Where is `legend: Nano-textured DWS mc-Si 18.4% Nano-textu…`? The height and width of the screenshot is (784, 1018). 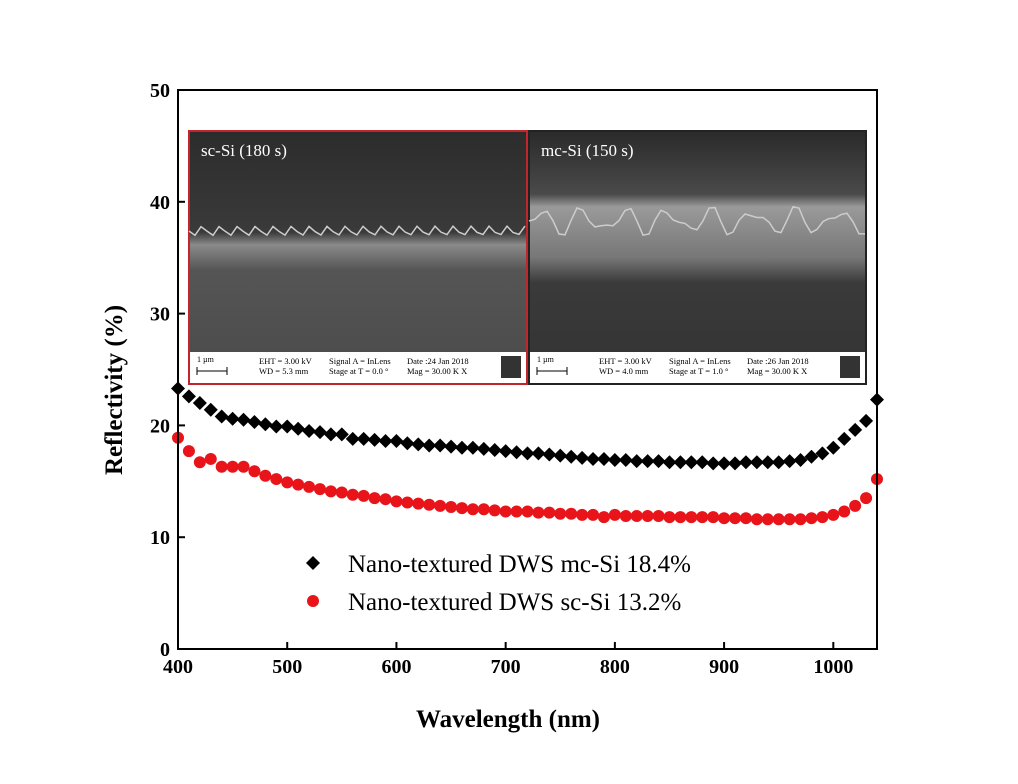
legend: Nano-textured DWS mc-Si 18.4% Nano-textu… is located at coordinates (498, 583).